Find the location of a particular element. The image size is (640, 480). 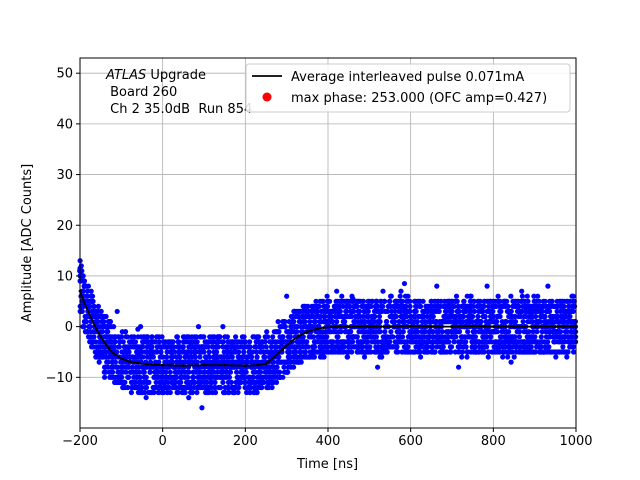

x-tick-label: 1000 is located at coordinates (575, 441).